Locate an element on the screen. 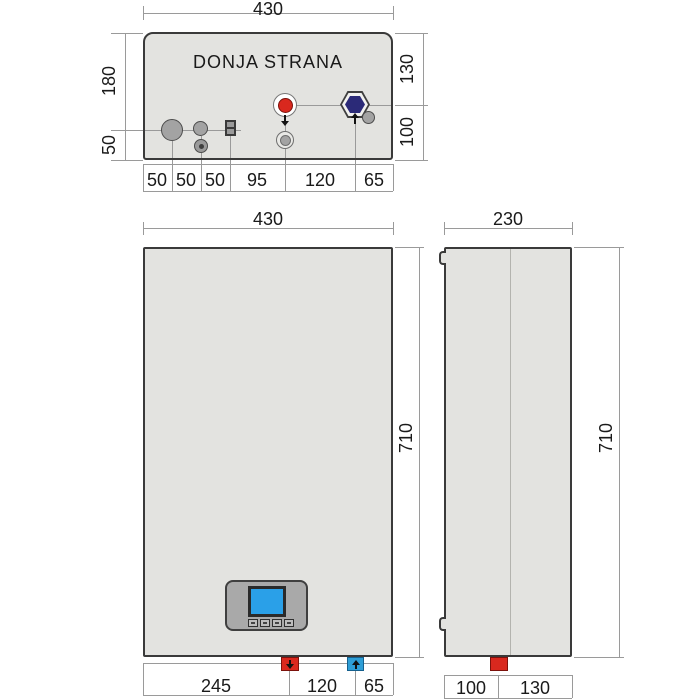  cable-gland-medium is located at coordinates (200, 128).